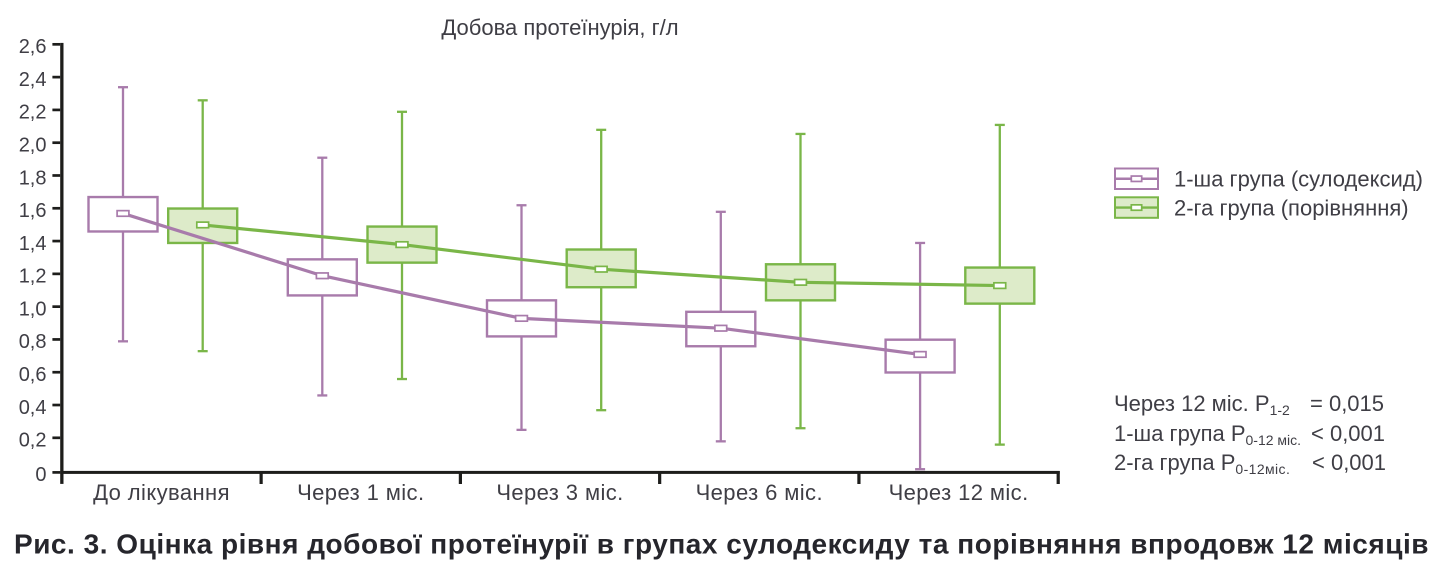  I want to click on svg-text: До лікування, so click(161, 492).